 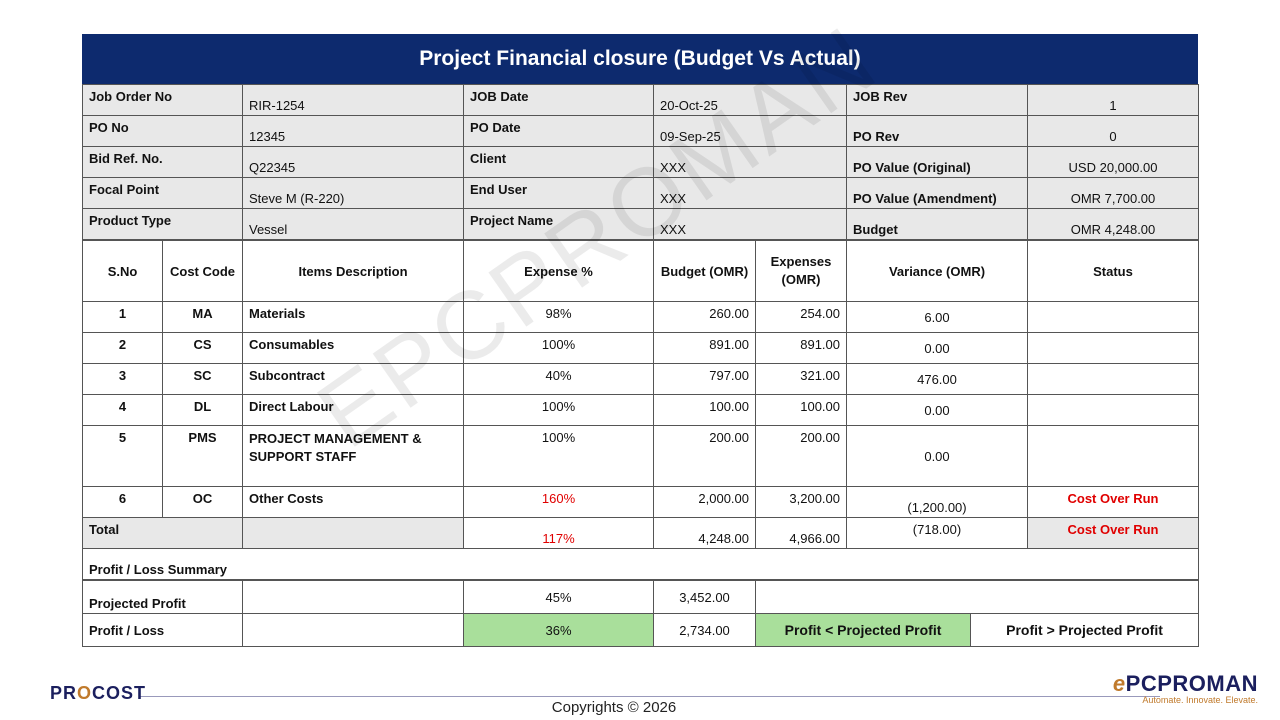 What do you see at coordinates (202, 456) in the screenshot?
I see `row-code: PMS` at bounding box center [202, 456].